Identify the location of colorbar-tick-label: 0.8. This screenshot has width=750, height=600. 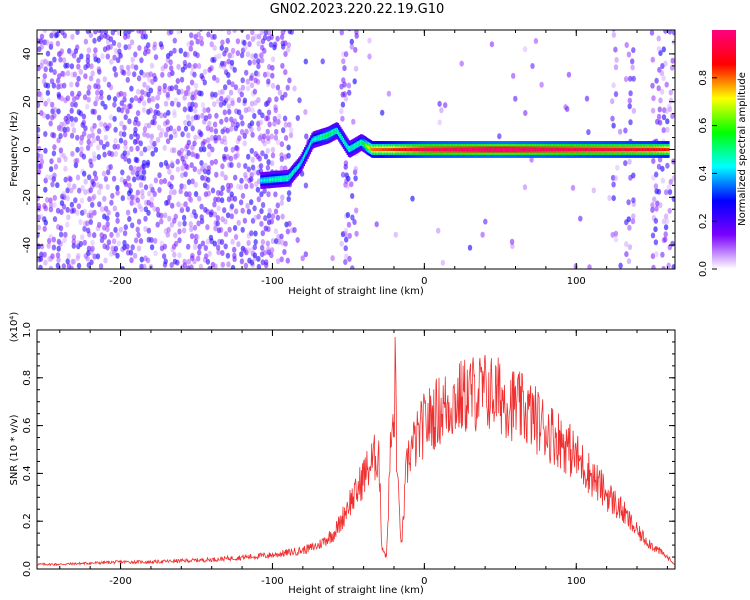
(703, 78).